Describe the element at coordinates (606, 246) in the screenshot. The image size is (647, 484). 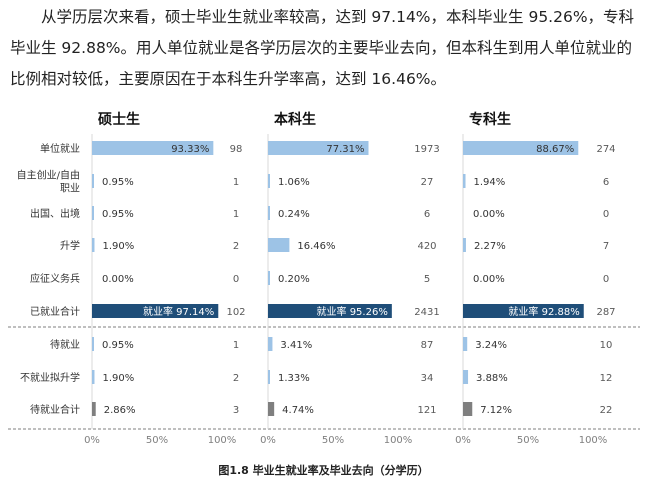
I see `count-label: 7` at that location.